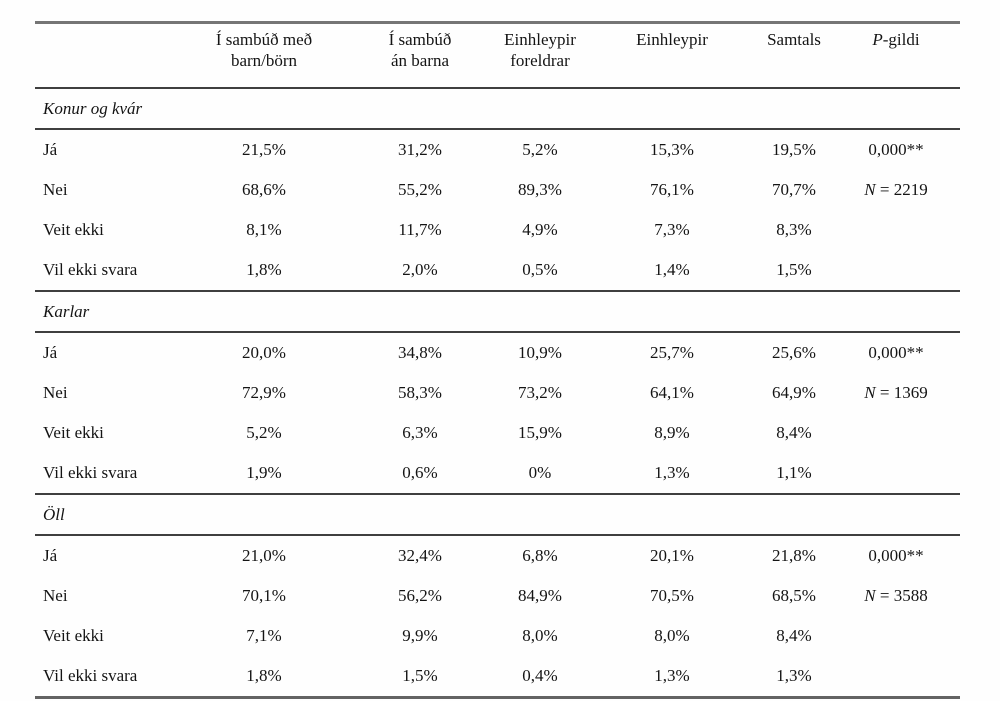  I want to click on section-title: Karlar, so click(497, 311).